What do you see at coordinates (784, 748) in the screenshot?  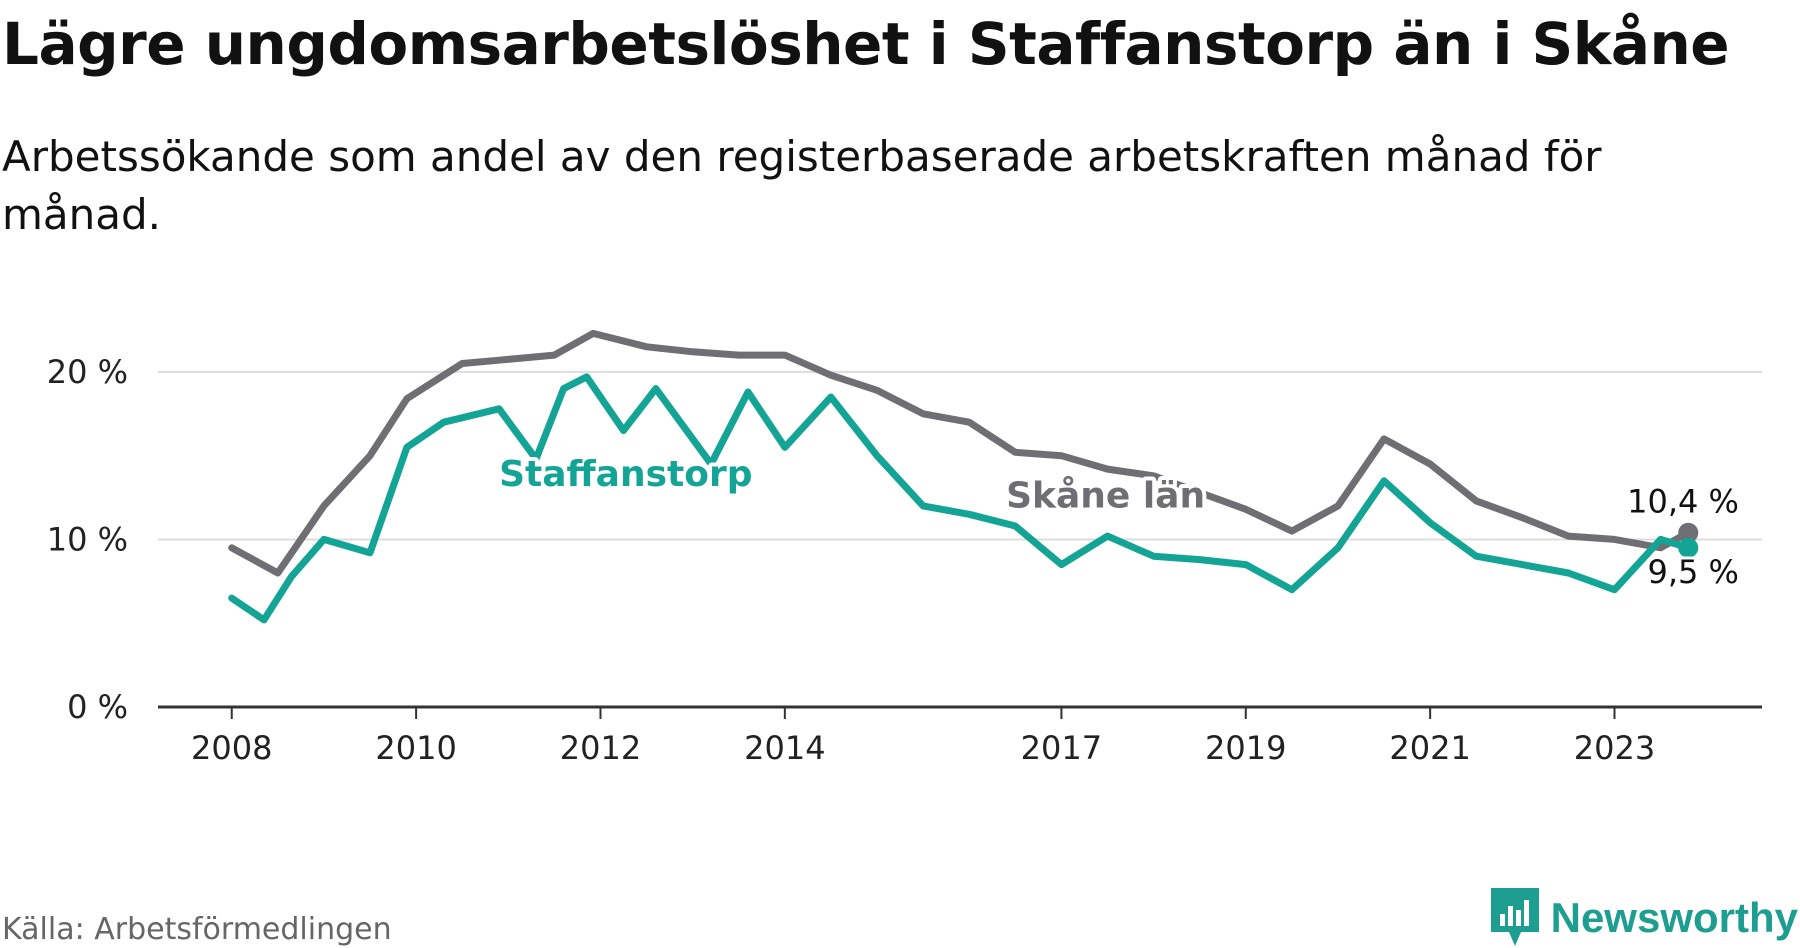 I see `x-tick-label: 2014` at bounding box center [784, 748].